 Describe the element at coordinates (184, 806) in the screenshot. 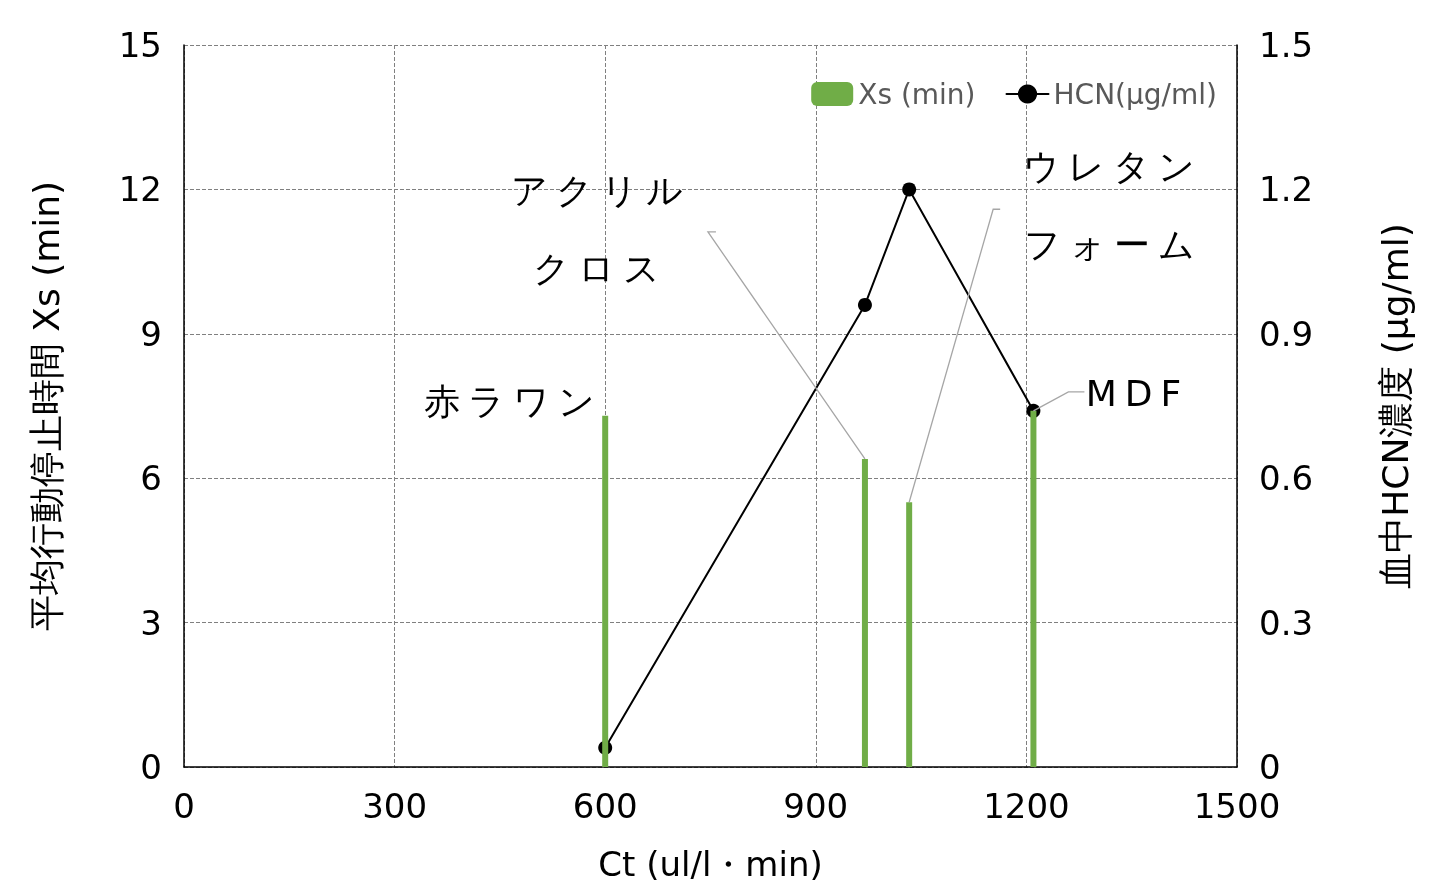

I see `x-tick-label: 0` at that location.